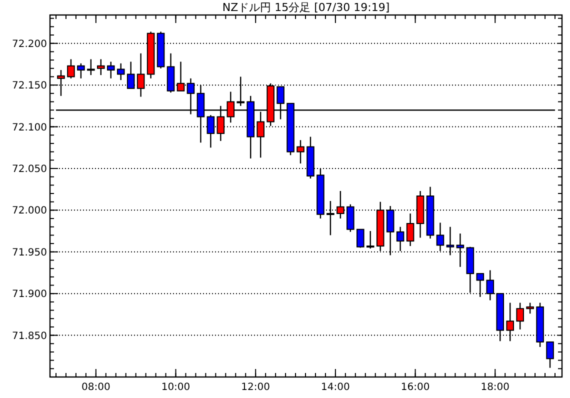  I want to click on y-tick-label: 72.000, so click(29, 211).